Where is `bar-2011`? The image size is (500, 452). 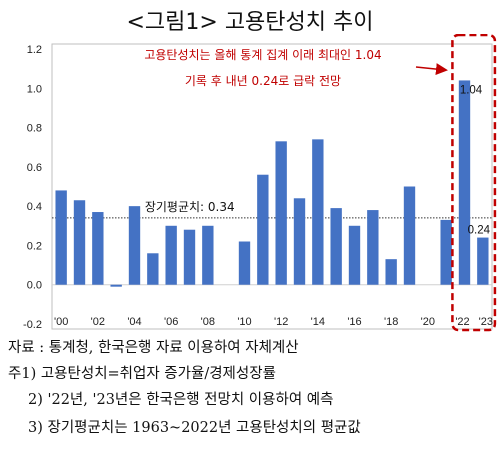
bar-2011 is located at coordinates (263, 229).